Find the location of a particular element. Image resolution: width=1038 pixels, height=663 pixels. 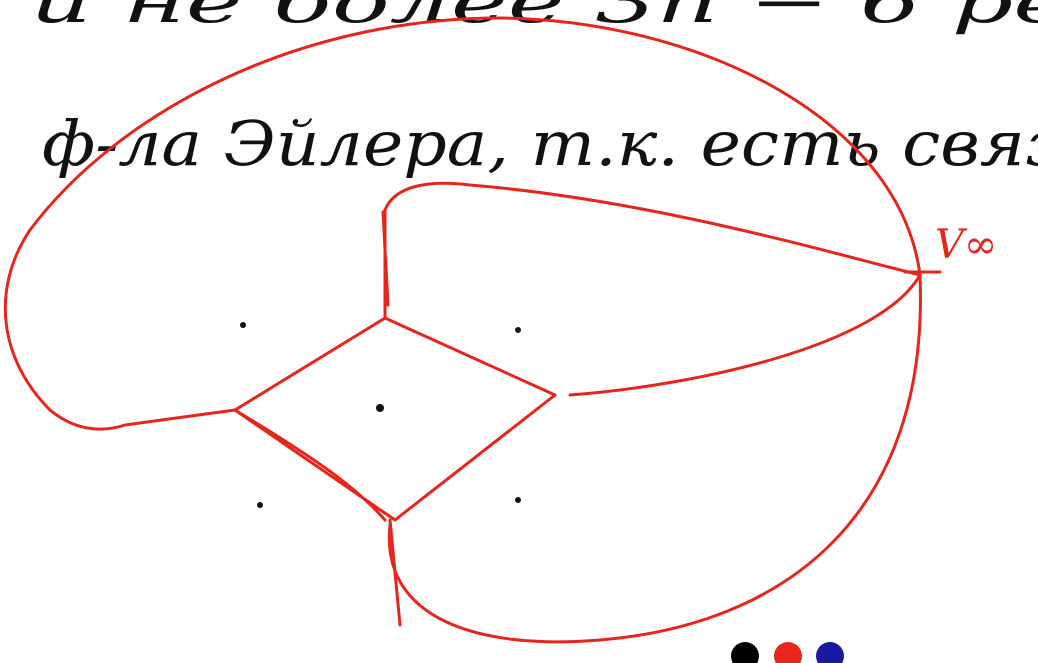

vertex-label: V∞ is located at coordinates (966, 245).